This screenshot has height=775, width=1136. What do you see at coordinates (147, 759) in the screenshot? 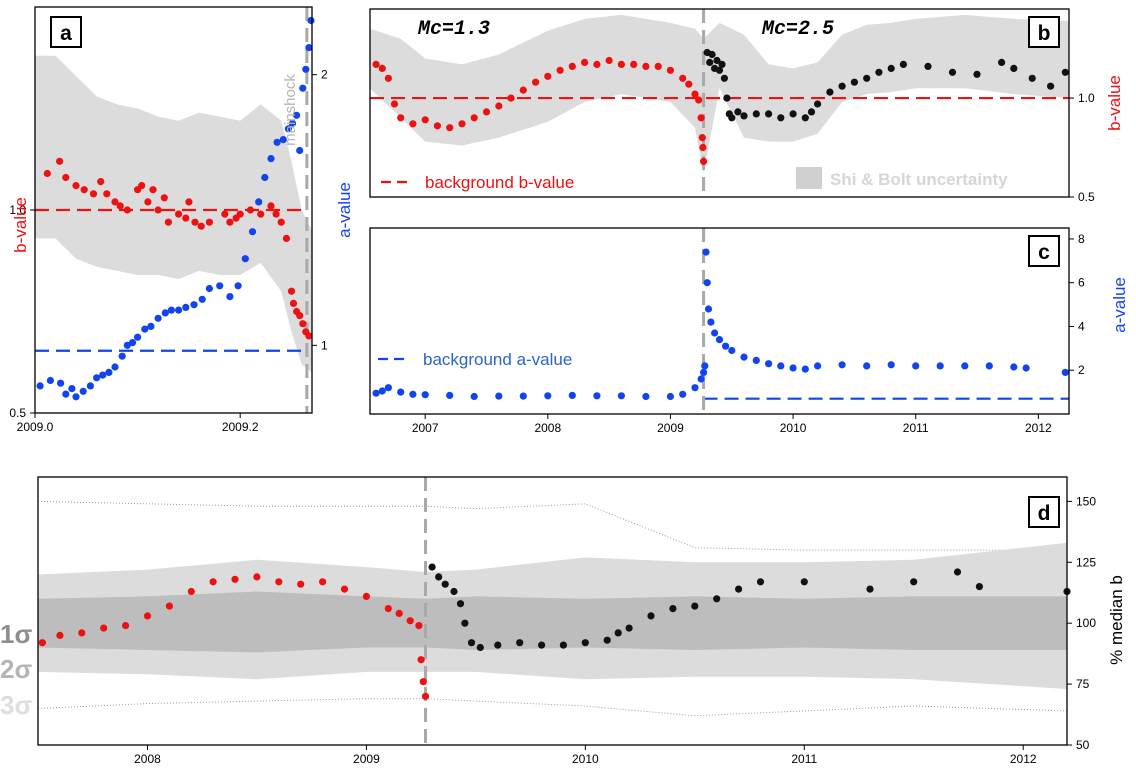
I see `panel-d-x-axis-tick-label: 2008` at bounding box center [147, 759].